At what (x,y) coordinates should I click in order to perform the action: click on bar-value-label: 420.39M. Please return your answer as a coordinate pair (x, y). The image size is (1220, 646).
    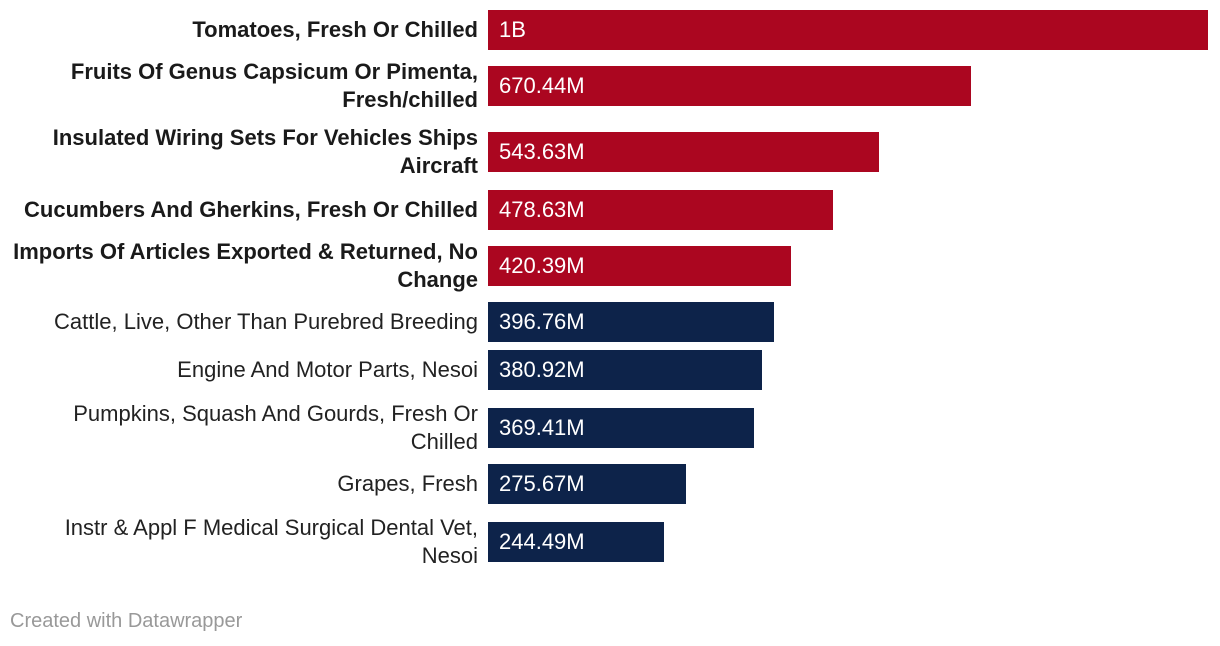
    Looking at the image, I should click on (542, 265).